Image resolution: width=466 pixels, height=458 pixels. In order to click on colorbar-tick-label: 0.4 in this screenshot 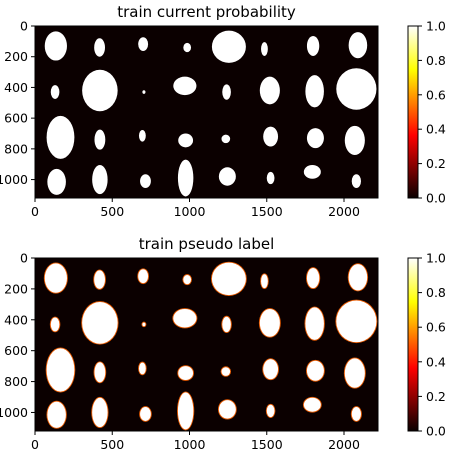, I will do `click(436, 129)`.